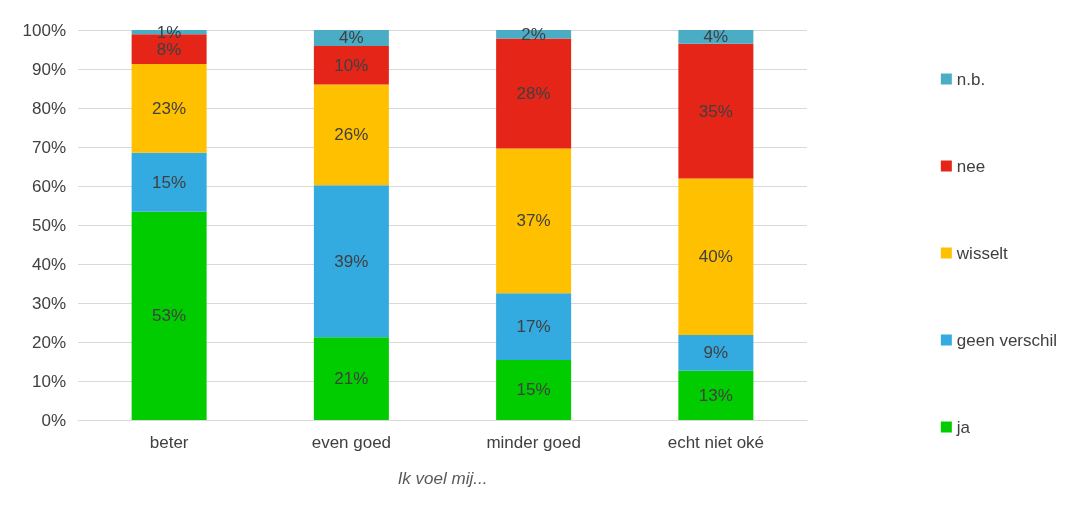  Describe the element at coordinates (351, 442) in the screenshot. I see `x-tick-label: even goed` at that location.